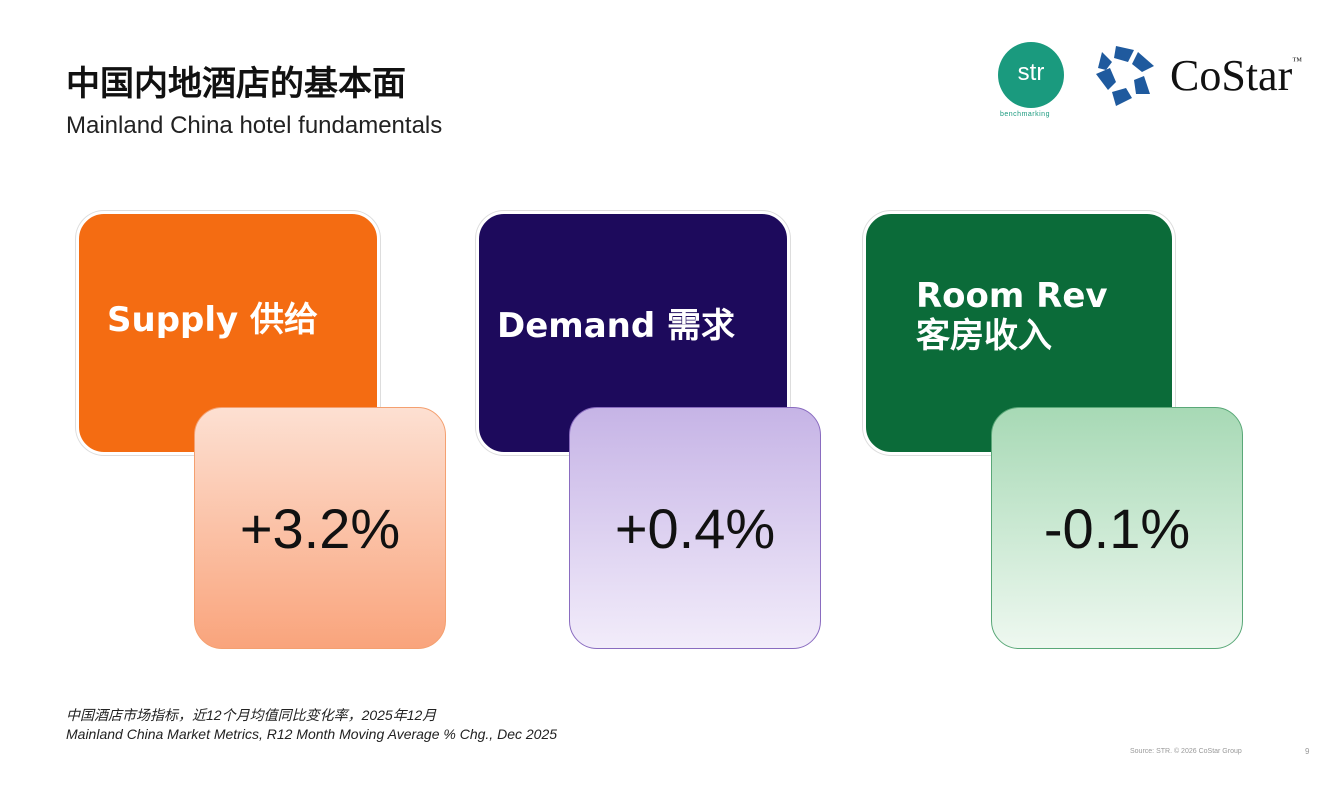  I want to click on costar-wordmark: CoStar, so click(1231, 75).